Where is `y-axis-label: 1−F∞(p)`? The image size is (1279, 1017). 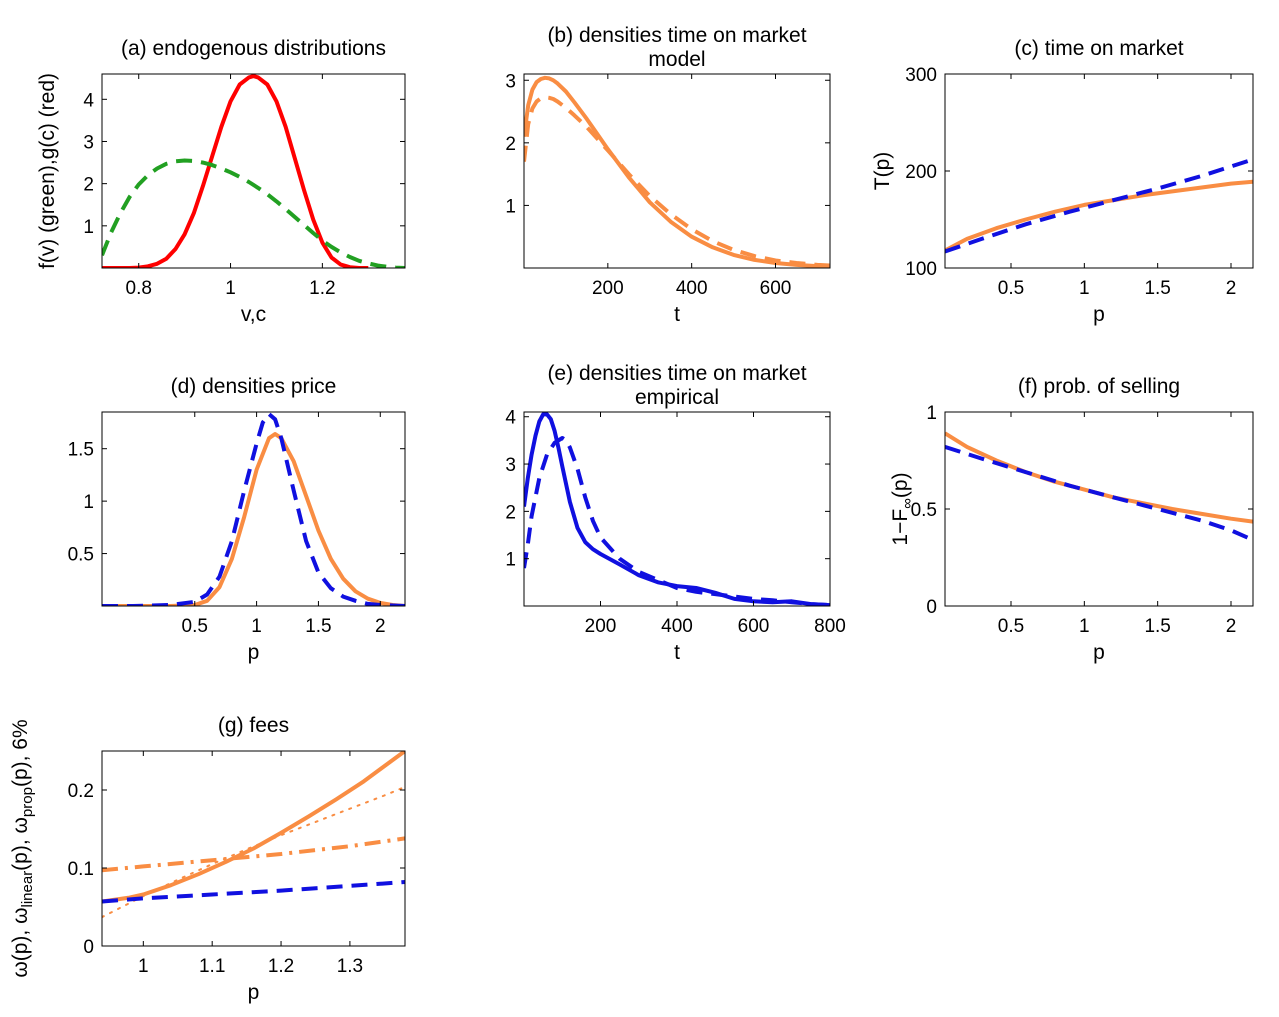
y-axis-label: 1−F∞(p) is located at coordinates (902, 508).